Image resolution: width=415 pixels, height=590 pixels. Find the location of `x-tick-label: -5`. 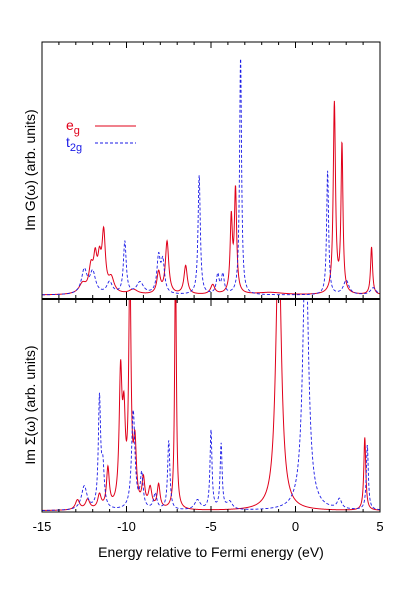

x-tick-label: -5 is located at coordinates (211, 526).